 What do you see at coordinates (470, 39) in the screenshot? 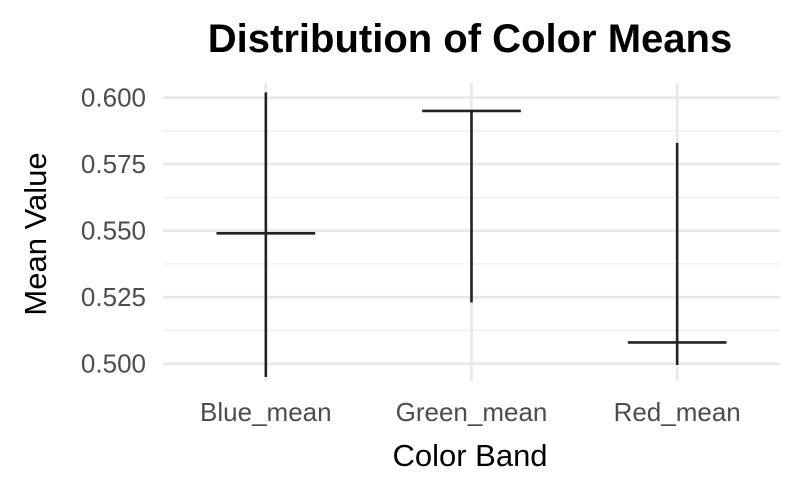
I see `chart-title: Distribution of Color Means` at bounding box center [470, 39].